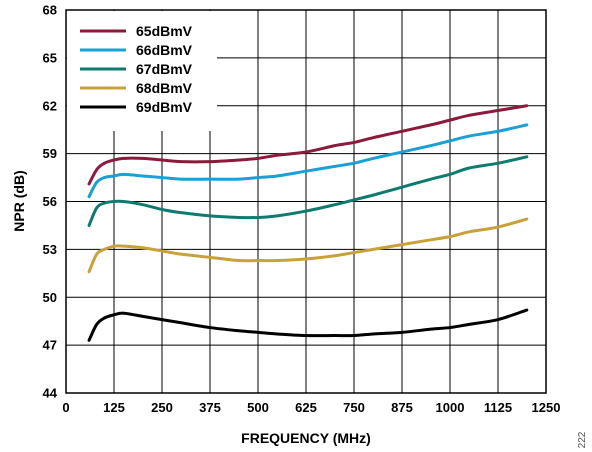 The image size is (592, 452). Describe the element at coordinates (164, 88) in the screenshot. I see `legend-label: 68dBmV` at that location.